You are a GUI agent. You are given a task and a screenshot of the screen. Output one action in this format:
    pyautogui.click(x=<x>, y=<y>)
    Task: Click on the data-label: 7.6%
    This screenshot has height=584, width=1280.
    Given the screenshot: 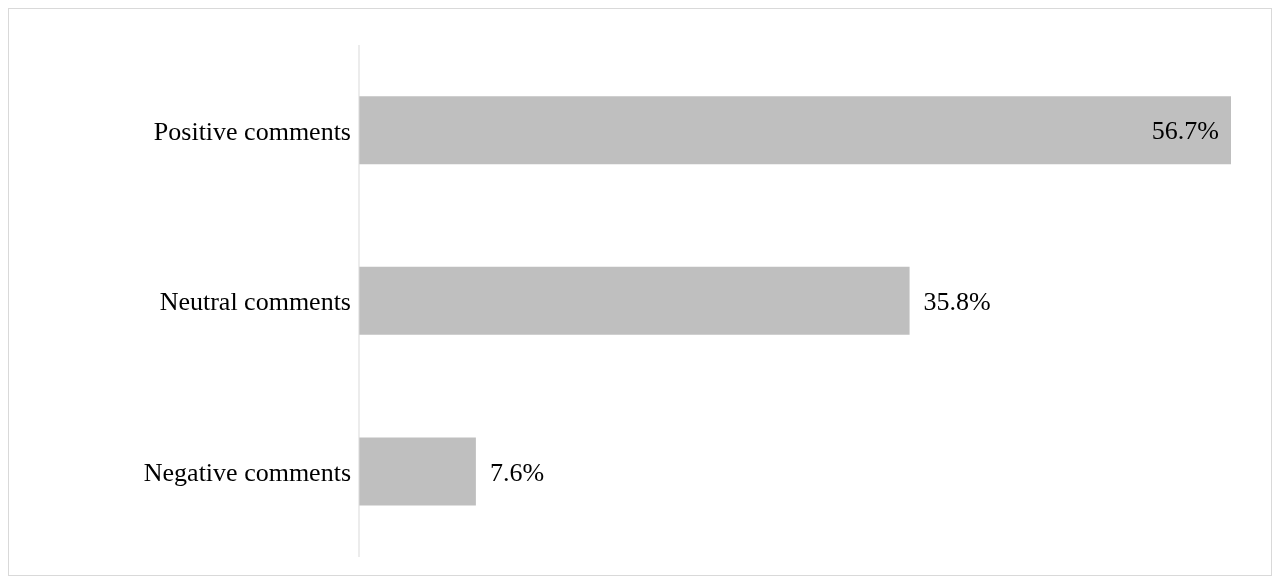 What is the action you would take?
    pyautogui.click(x=517, y=472)
    